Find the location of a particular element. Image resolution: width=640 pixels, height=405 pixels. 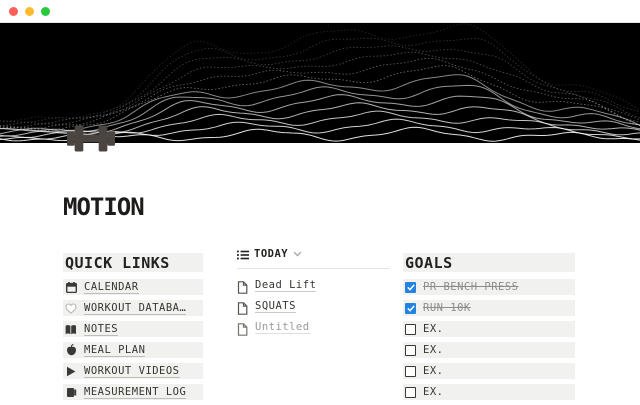

goal-row: RUN 10K is located at coordinates (489, 308).